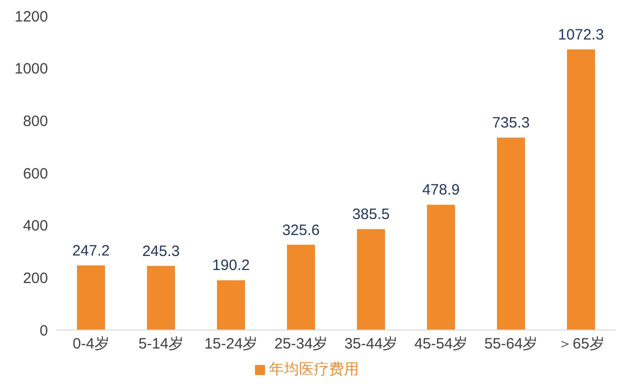 Image resolution: width=632 pixels, height=389 pixels. Describe the element at coordinates (35, 226) in the screenshot. I see `y-tick-label: 400` at that location.